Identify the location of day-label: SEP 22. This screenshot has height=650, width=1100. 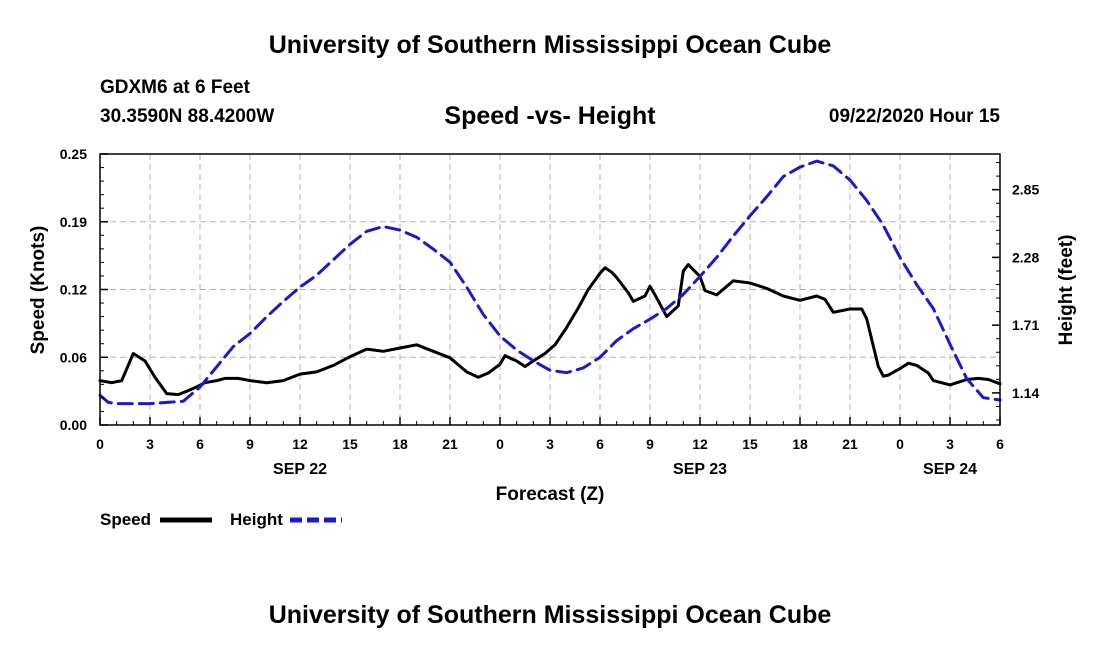
(300, 469).